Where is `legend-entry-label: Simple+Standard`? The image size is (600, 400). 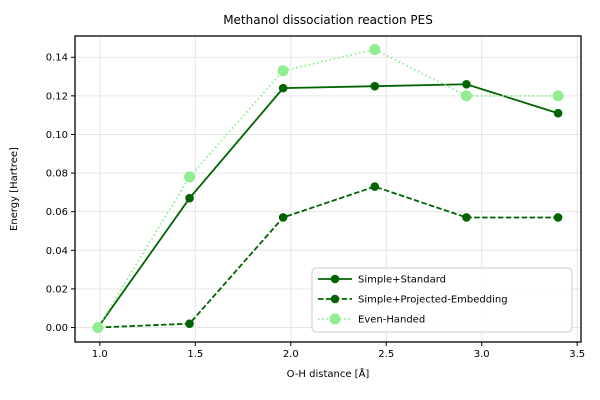 legend-entry-label: Simple+Standard is located at coordinates (402, 280).